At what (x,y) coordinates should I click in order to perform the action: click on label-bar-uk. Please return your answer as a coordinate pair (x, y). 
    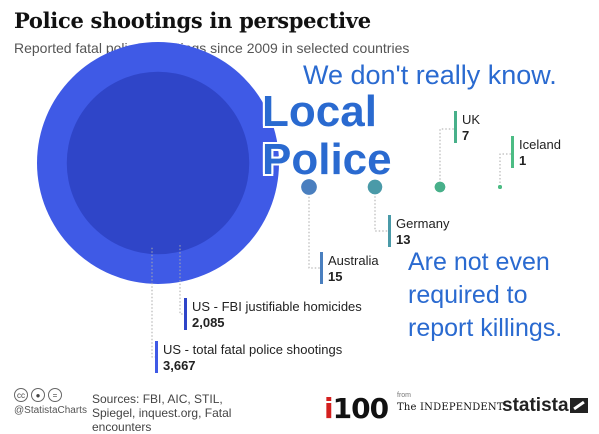
    Looking at the image, I should click on (455, 127).